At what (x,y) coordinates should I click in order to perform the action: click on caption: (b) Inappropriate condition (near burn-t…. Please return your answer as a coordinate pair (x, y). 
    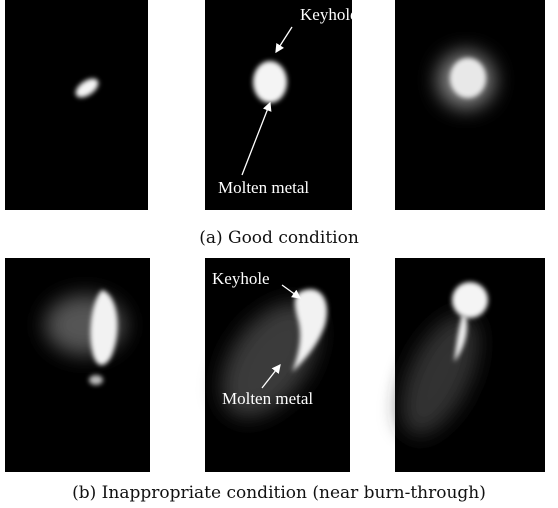
    Looking at the image, I should click on (279, 493).